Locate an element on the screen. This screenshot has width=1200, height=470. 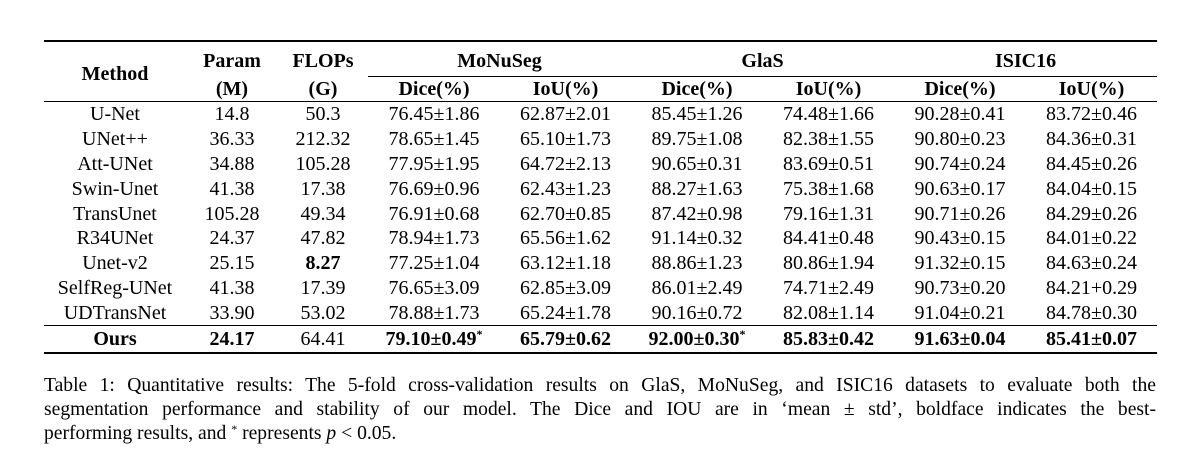
cell-flops: 17.38 is located at coordinates (323, 188).